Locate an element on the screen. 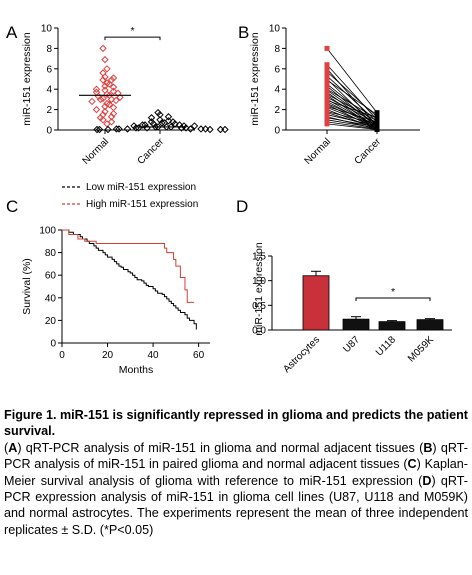  x-tick-label: Normal is located at coordinates (318, 151).